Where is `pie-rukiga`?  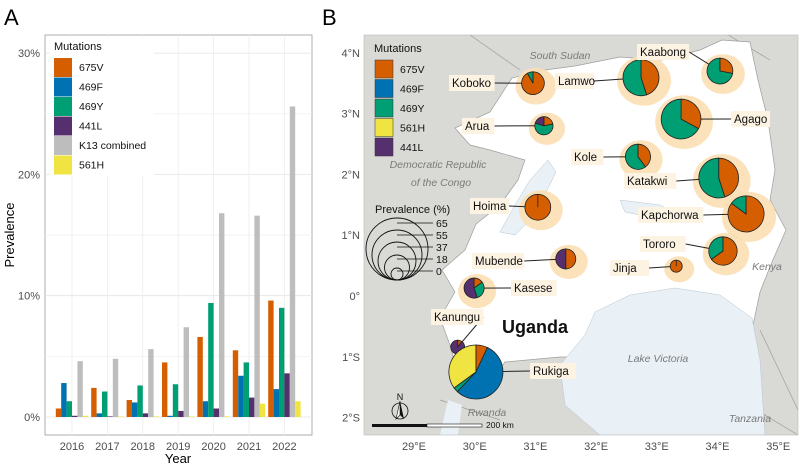
pie-rukiga is located at coordinates (476, 372).